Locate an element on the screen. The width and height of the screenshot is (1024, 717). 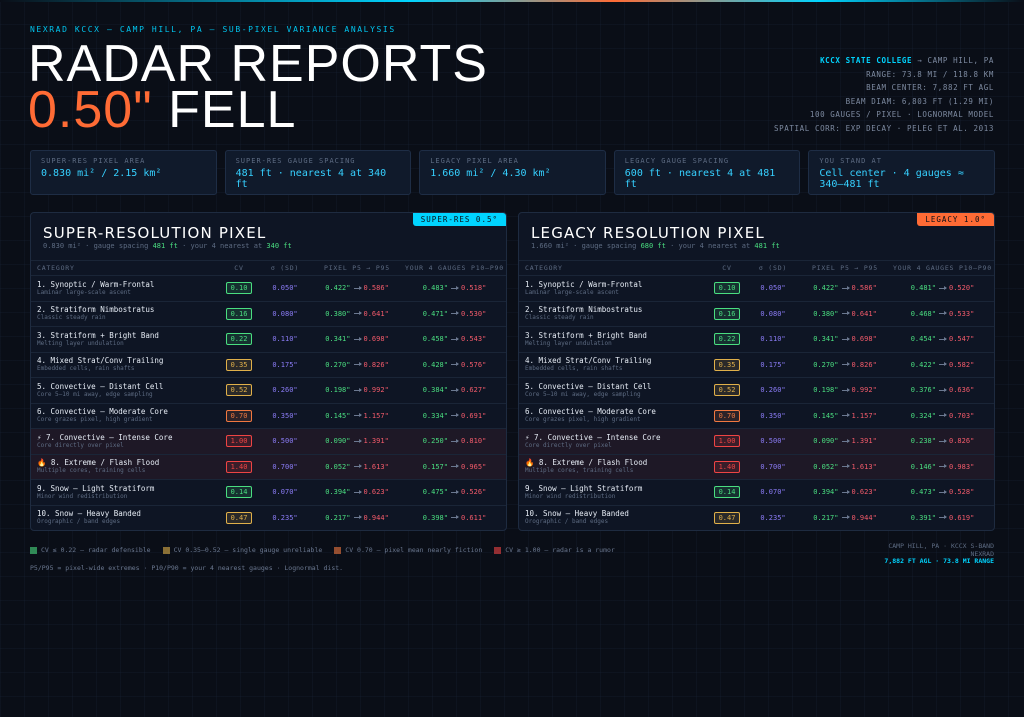
stat-value: 481 ft · nearest 4 at 340 ft is located at coordinates (311, 179).